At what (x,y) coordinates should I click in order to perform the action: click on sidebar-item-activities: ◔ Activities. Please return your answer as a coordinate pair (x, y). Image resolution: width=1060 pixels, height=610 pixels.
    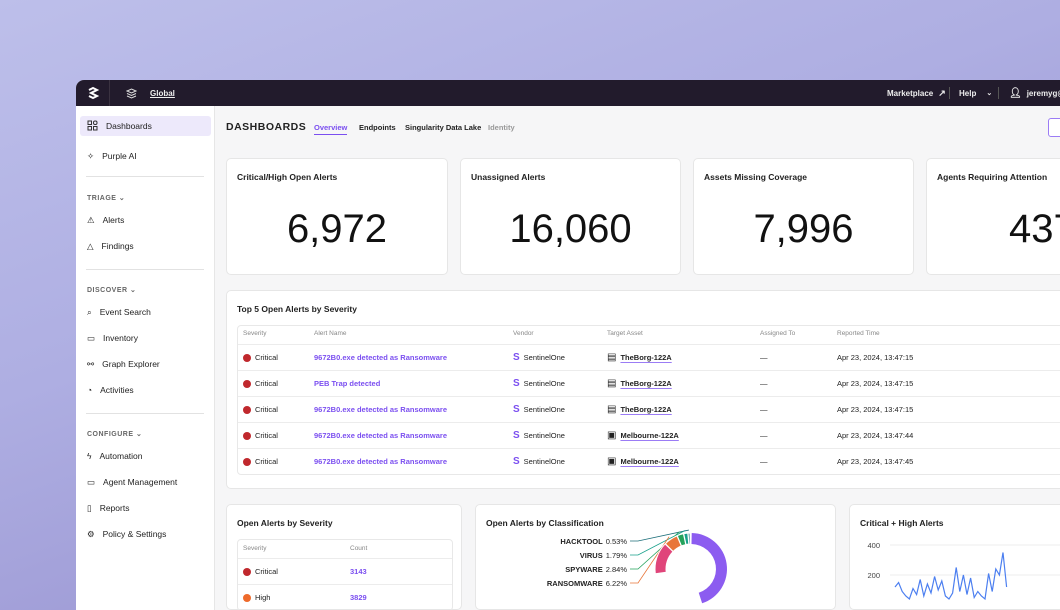
    Looking at the image, I should click on (145, 390).